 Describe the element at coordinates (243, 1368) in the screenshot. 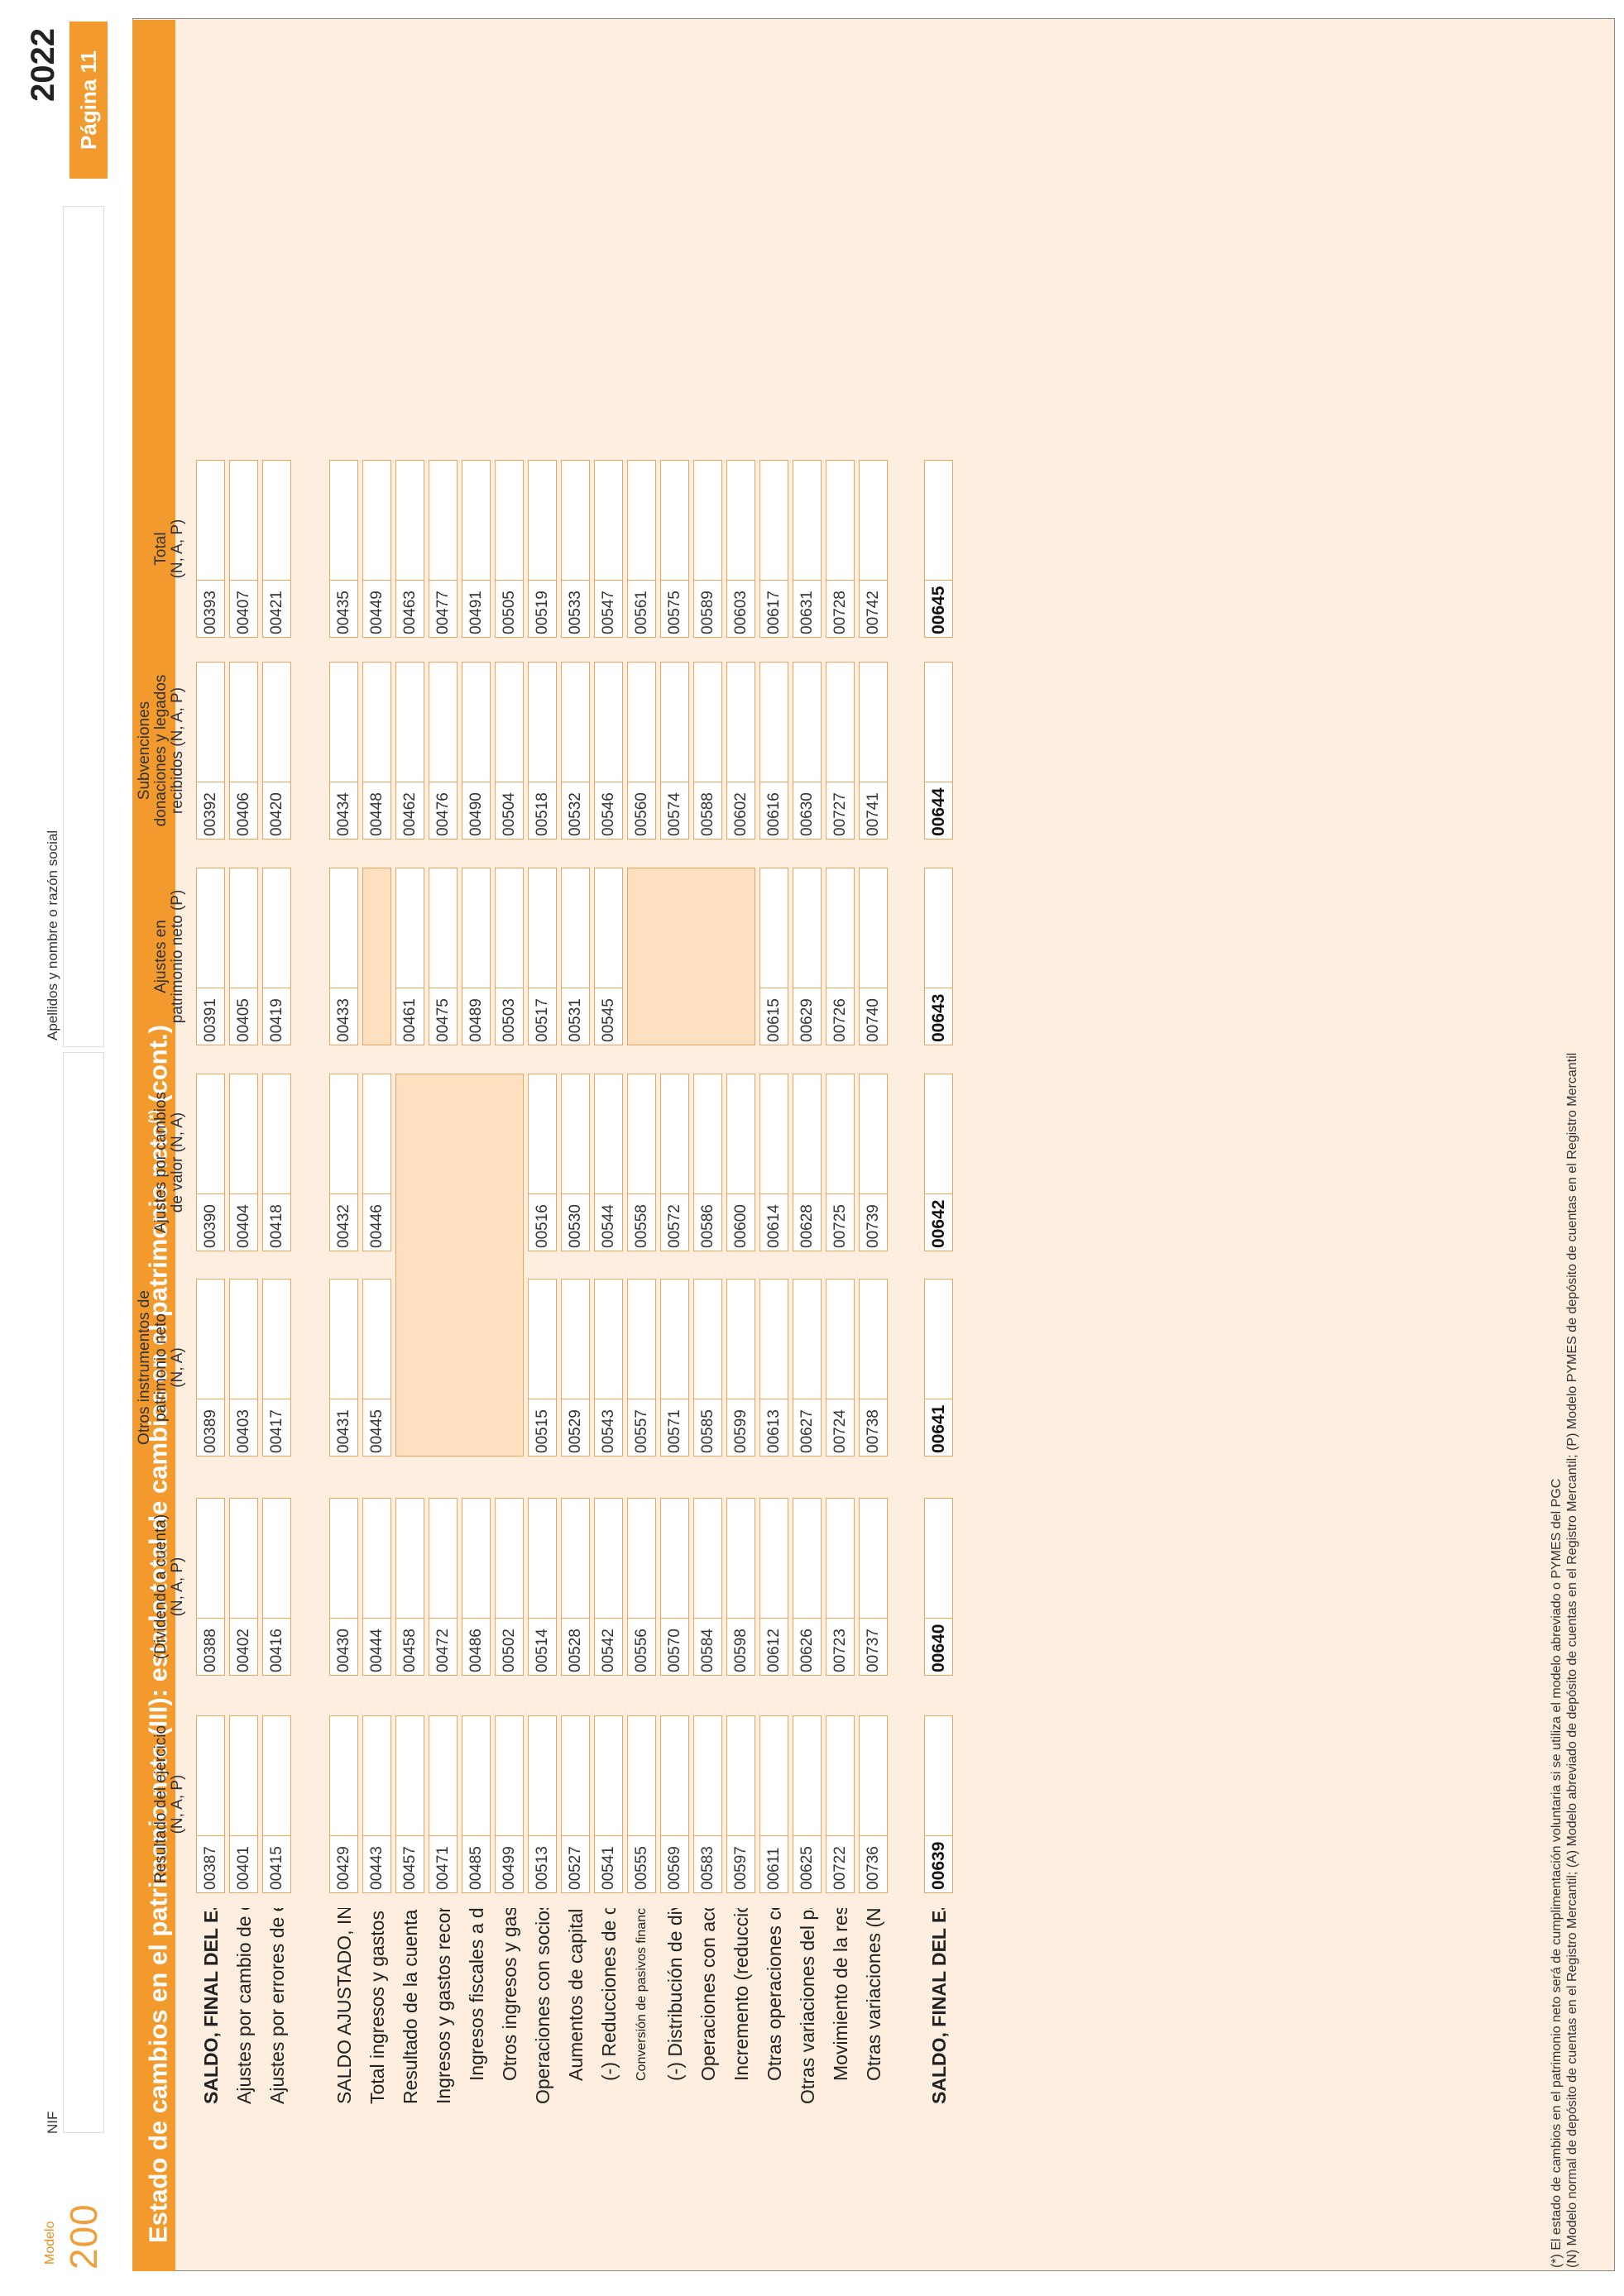

I see `amount-field: 00403` at that location.